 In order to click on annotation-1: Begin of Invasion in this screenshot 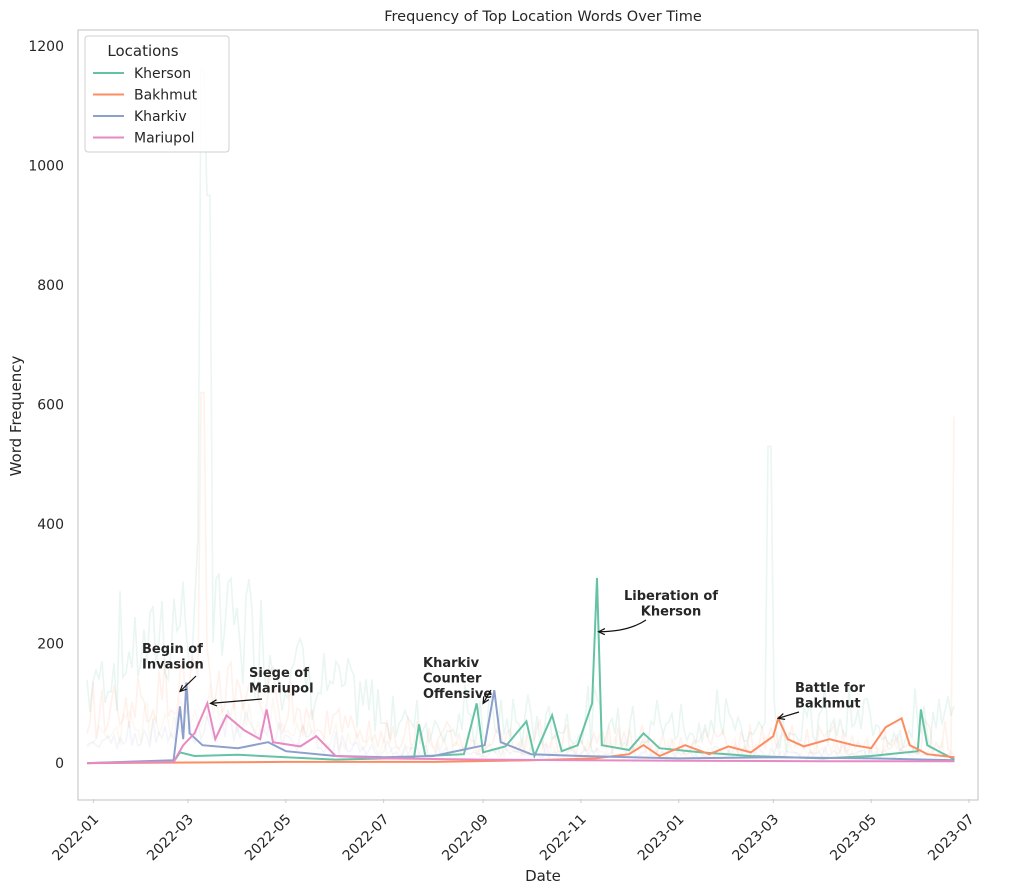, I will do `click(173, 667)`.